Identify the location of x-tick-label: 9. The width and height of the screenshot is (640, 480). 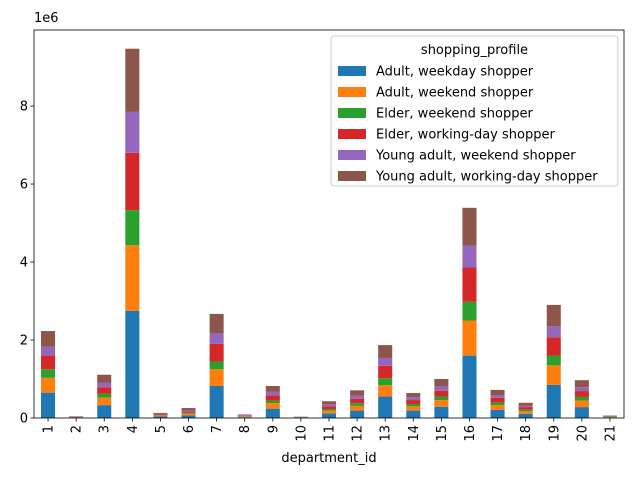
(273, 429).